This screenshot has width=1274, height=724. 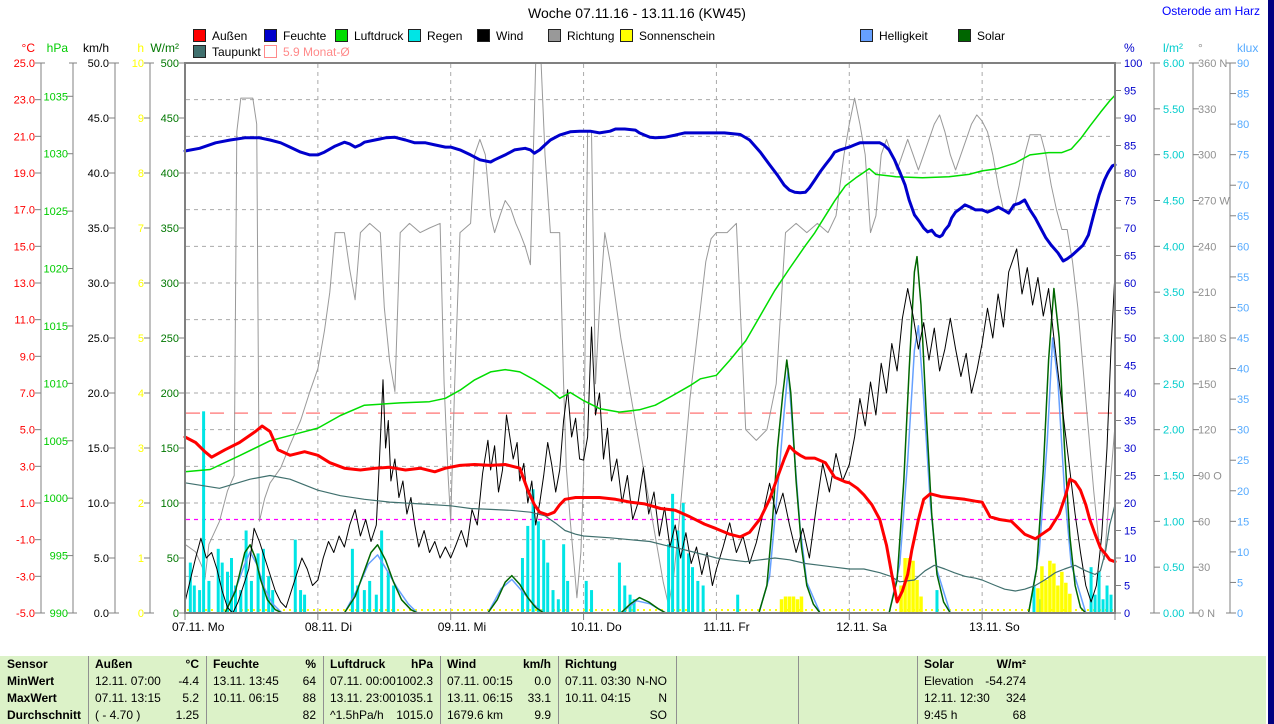 I want to click on tick-label-lux: 40, so click(x=1243, y=370).